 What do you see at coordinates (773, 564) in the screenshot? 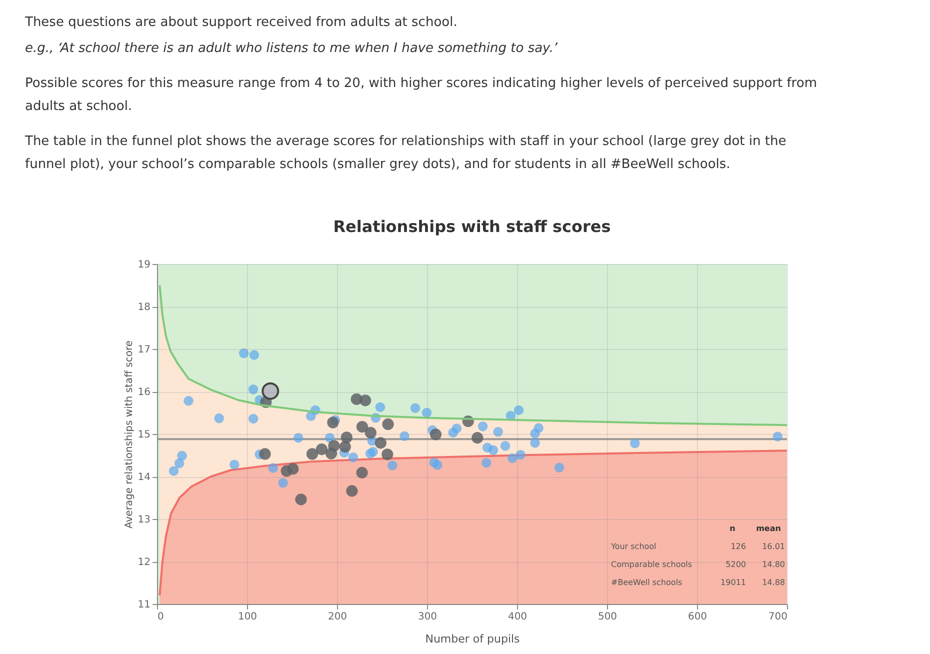
I see `annotation: 14.80` at bounding box center [773, 564].